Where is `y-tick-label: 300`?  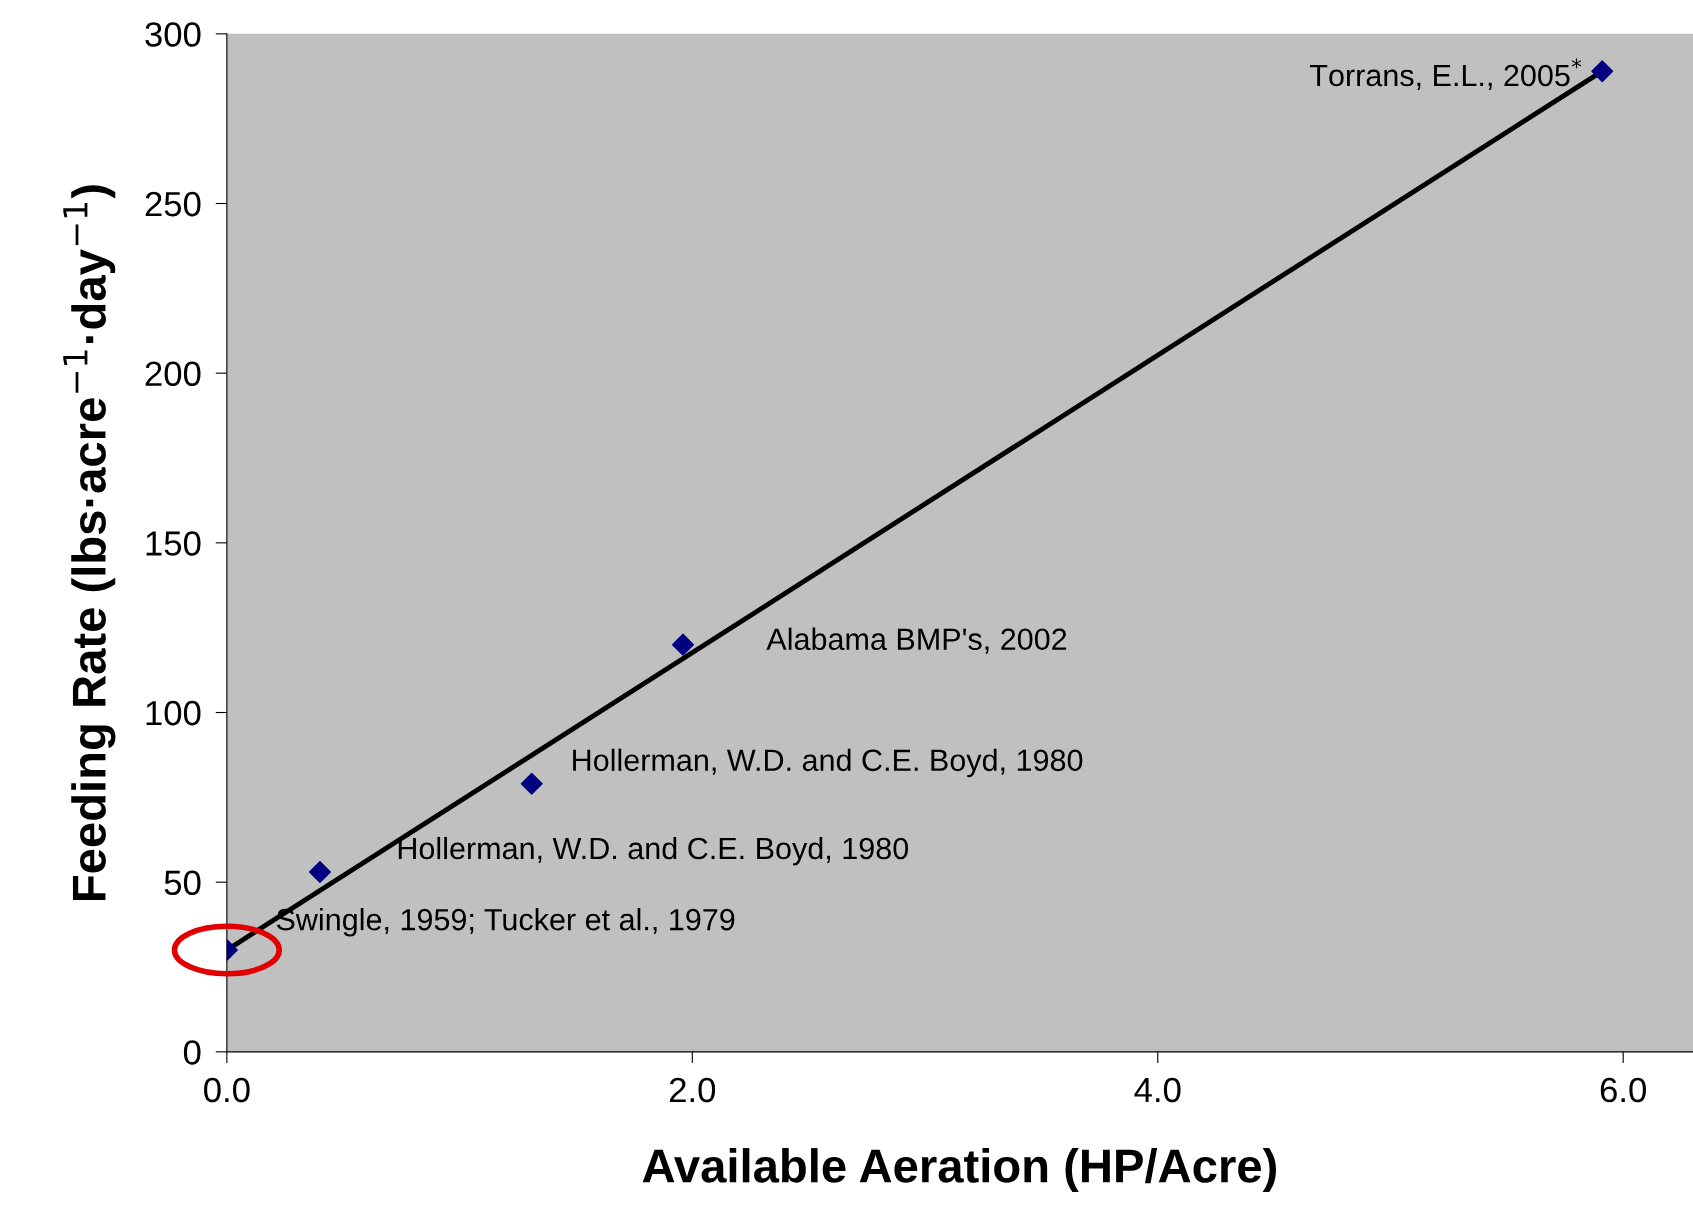 y-tick-label: 300 is located at coordinates (173, 34).